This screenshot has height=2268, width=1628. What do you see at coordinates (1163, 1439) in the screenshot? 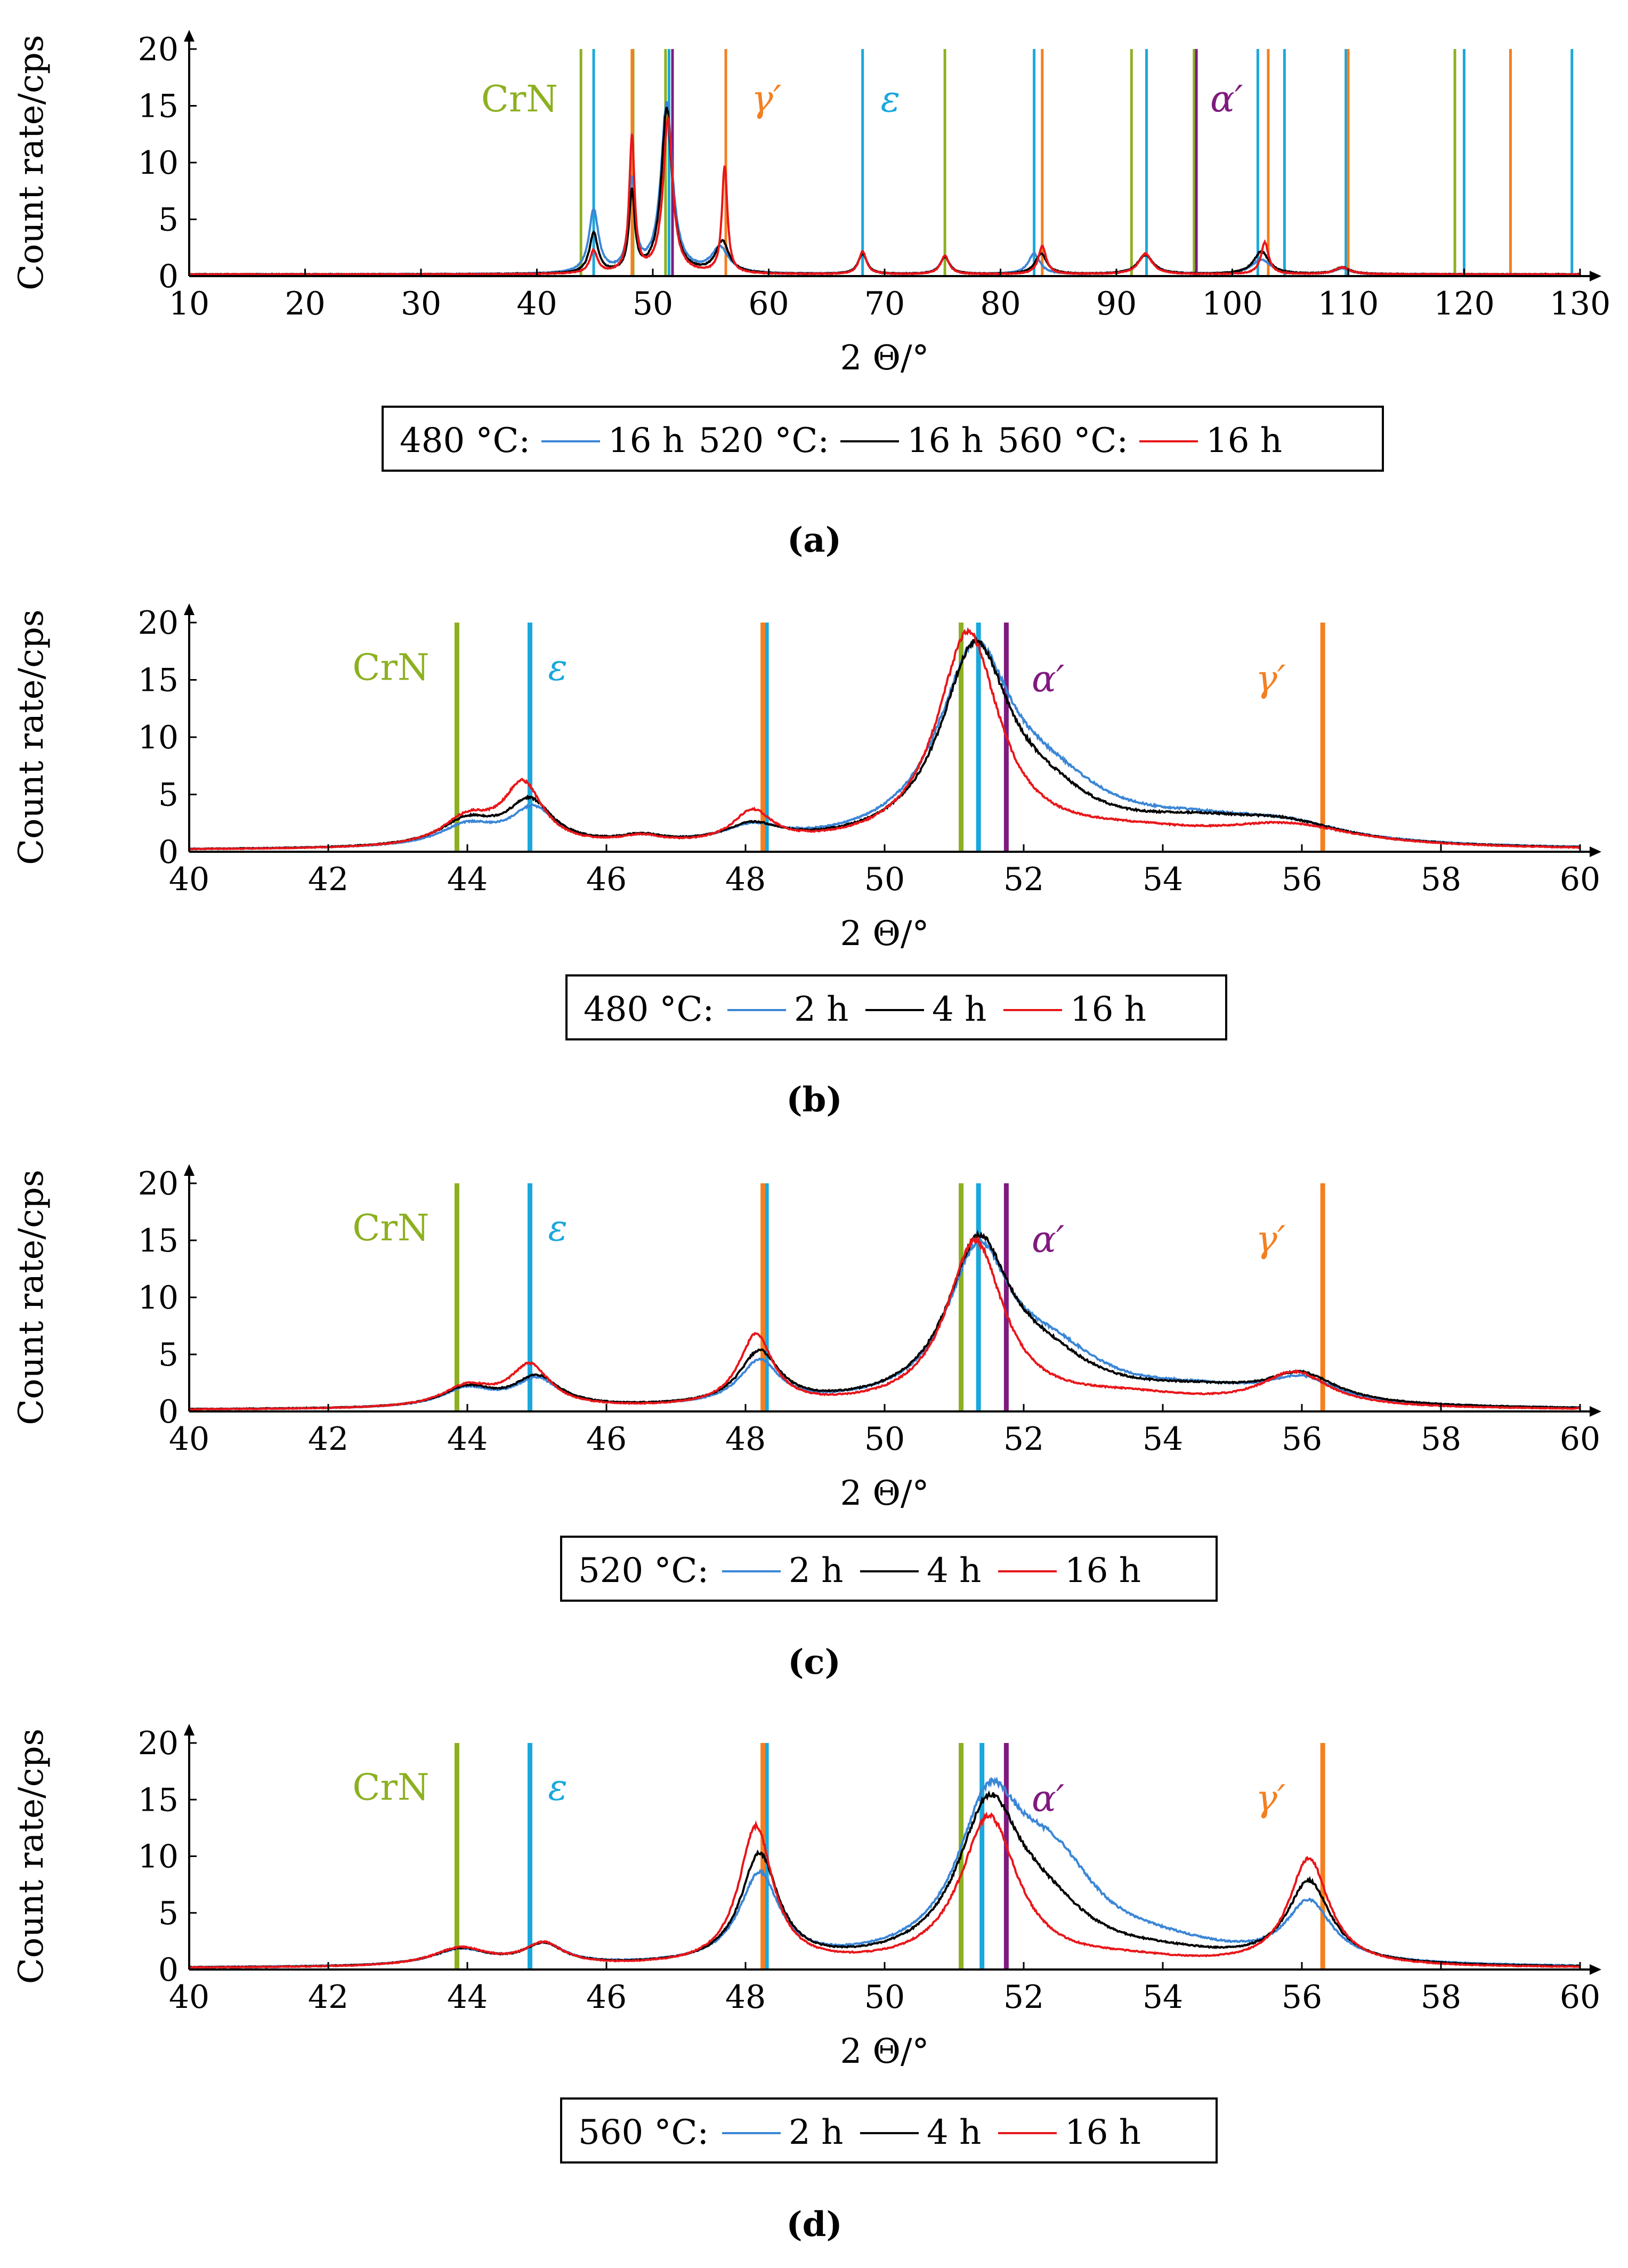
I see `x-tick-label: 54` at bounding box center [1163, 1439].